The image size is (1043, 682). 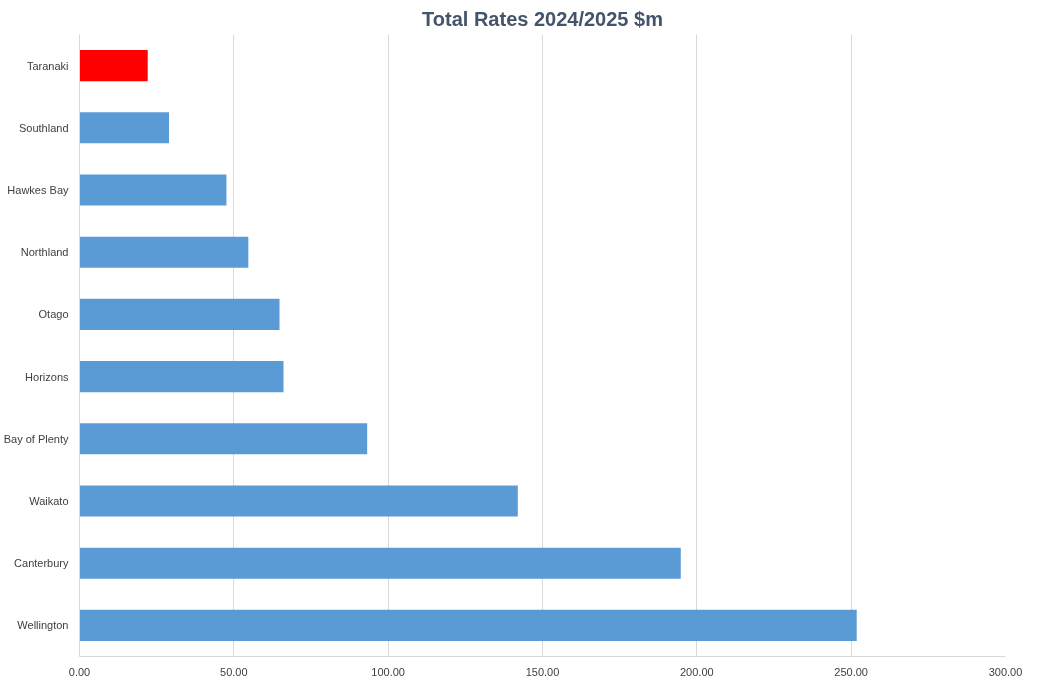 What do you see at coordinates (38, 190) in the screenshot?
I see `y-tick-label: Hawkes Bay` at bounding box center [38, 190].